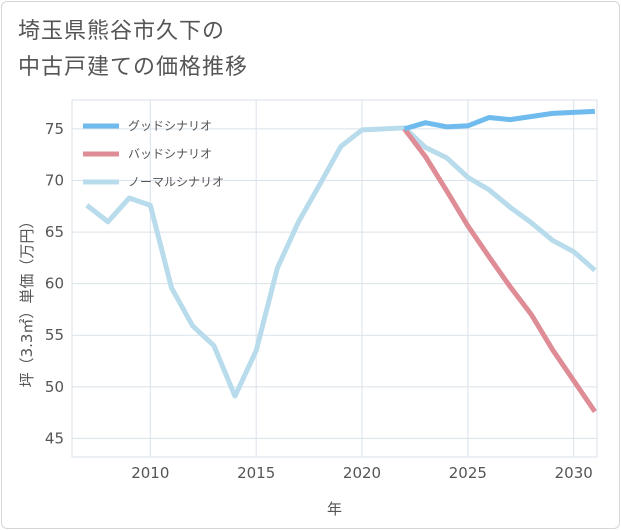  Describe the element at coordinates (54, 387) in the screenshot. I see `y-tick-label: 50` at that location.